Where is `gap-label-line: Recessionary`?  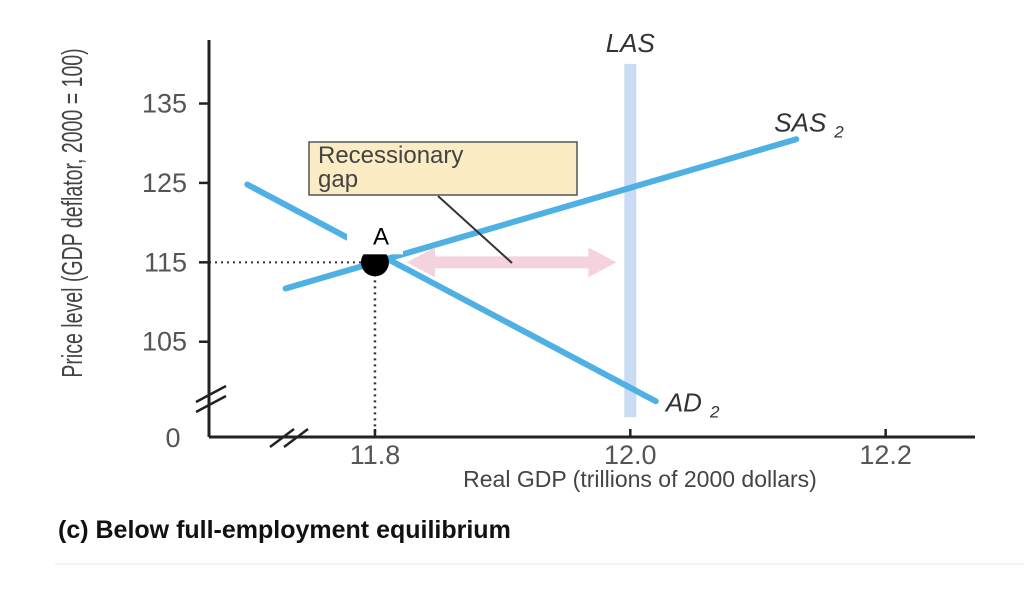 gap-label-line: Recessionary is located at coordinates (390, 155).